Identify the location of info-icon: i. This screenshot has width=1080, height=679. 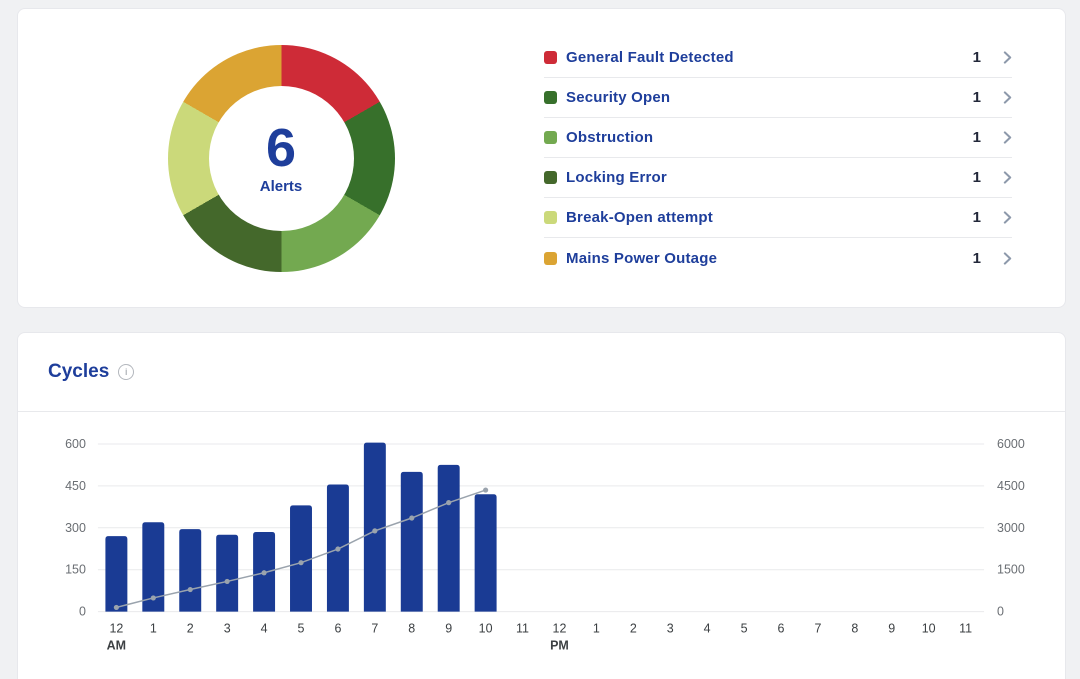
(126, 372).